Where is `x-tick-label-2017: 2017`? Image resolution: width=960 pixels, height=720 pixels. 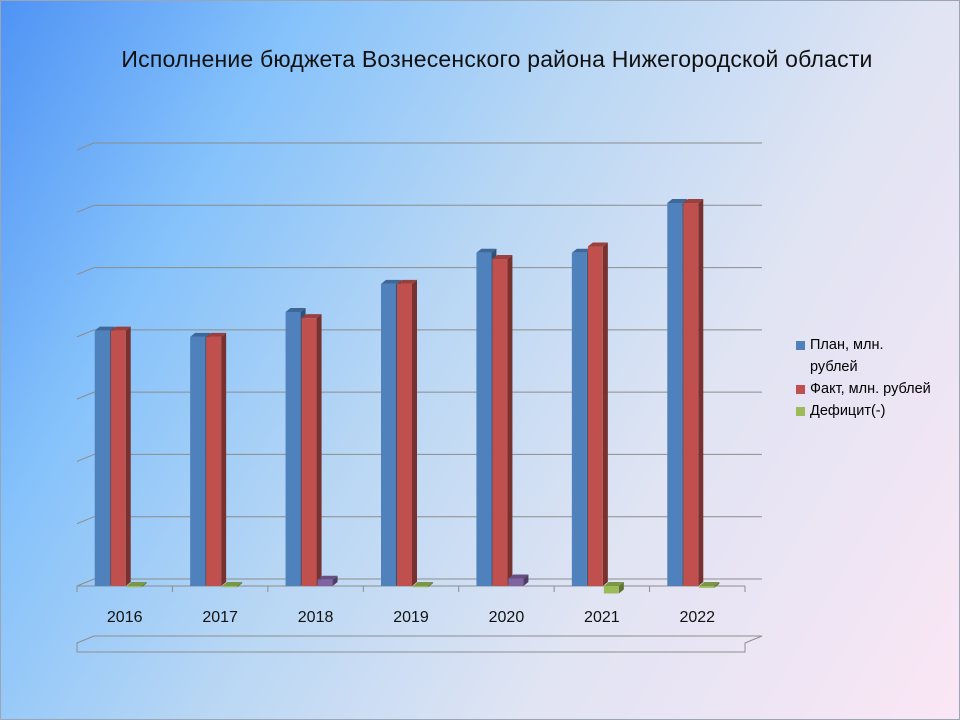
x-tick-label-2017: 2017 is located at coordinates (220, 617).